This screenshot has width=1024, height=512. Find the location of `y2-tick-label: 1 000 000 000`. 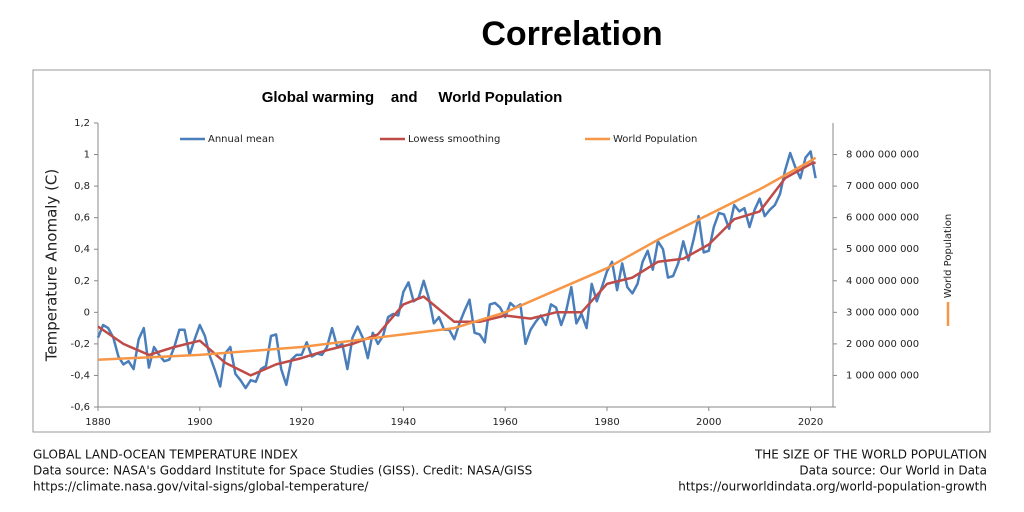

y2-tick-label: 1 000 000 000 is located at coordinates (882, 375).